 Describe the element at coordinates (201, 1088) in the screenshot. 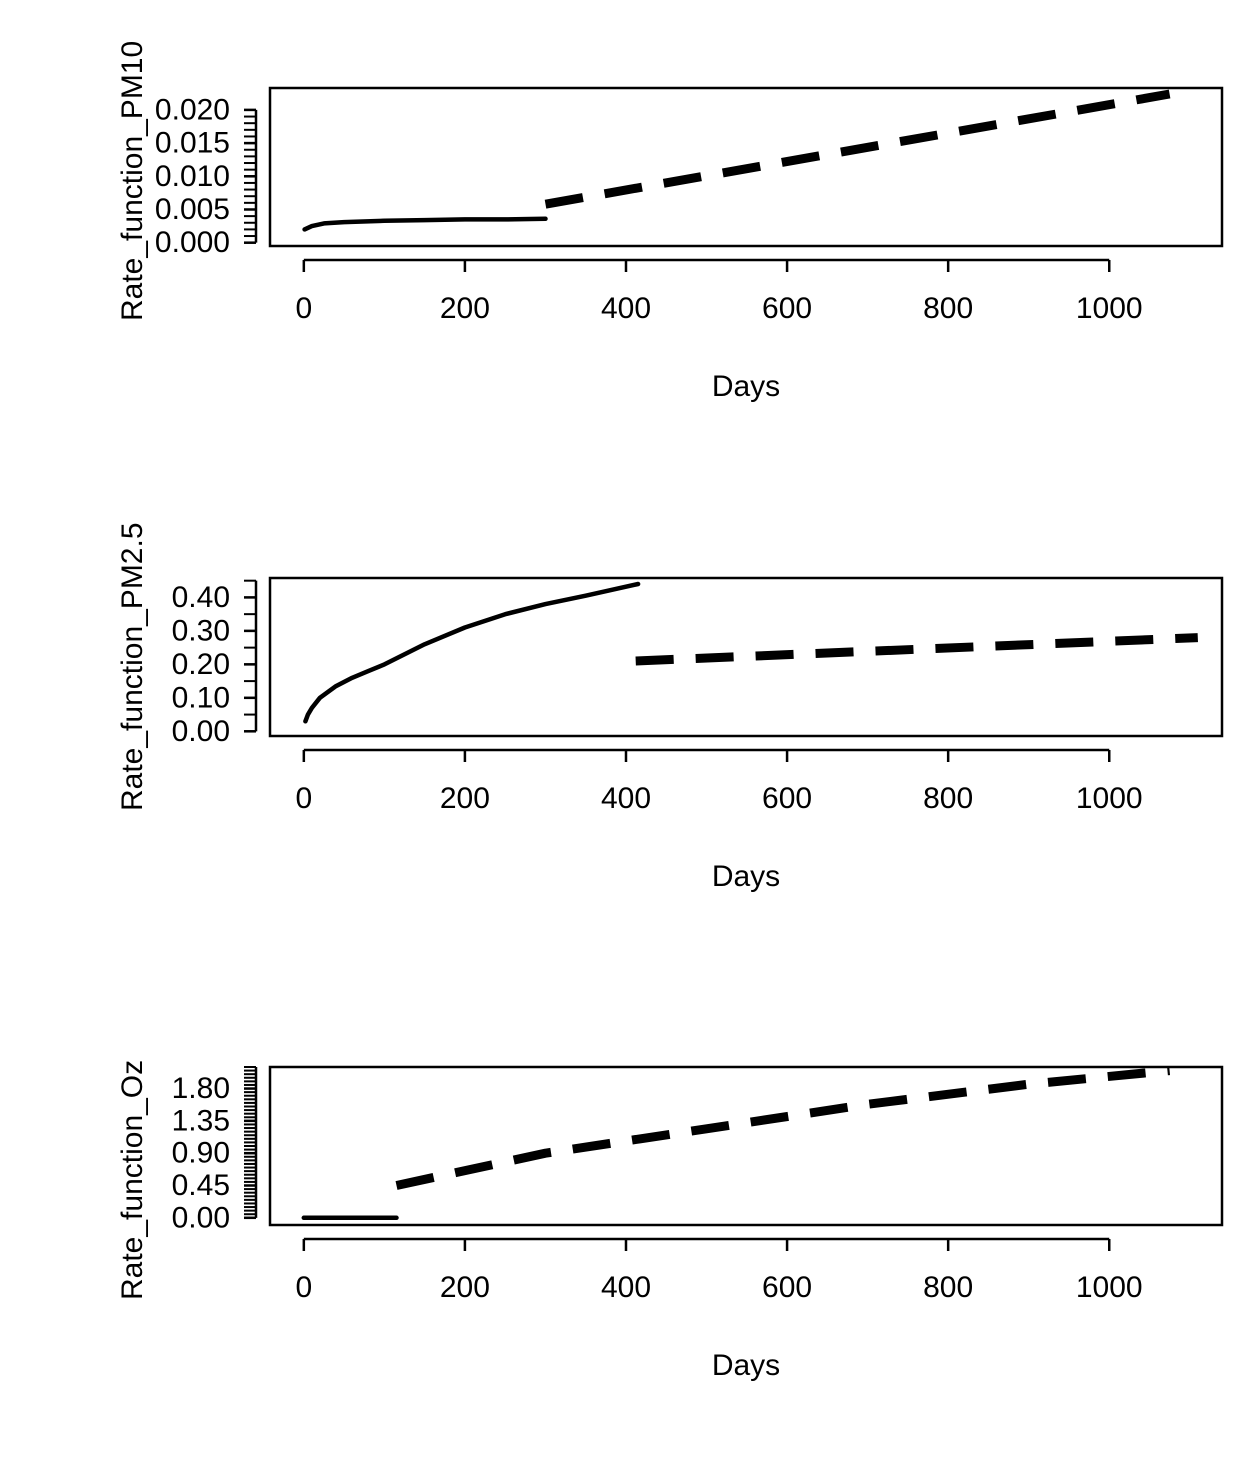

I see `y-tick-label: 1.80` at that location.